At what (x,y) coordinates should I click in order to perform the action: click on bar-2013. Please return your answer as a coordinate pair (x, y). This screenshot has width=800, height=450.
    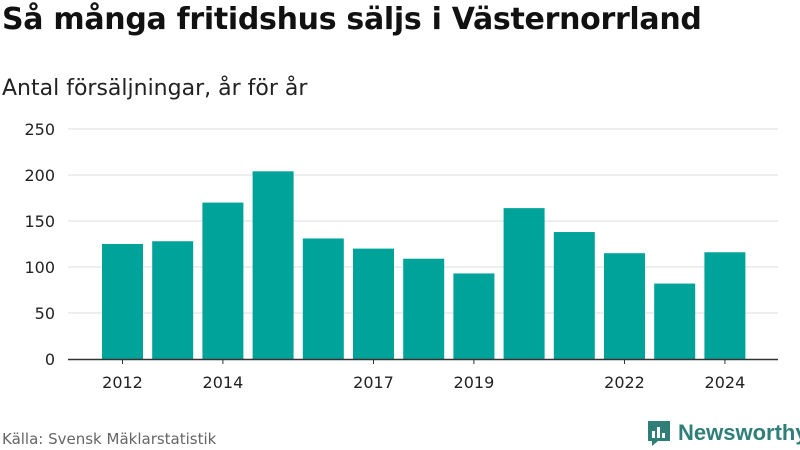
    Looking at the image, I should click on (173, 300).